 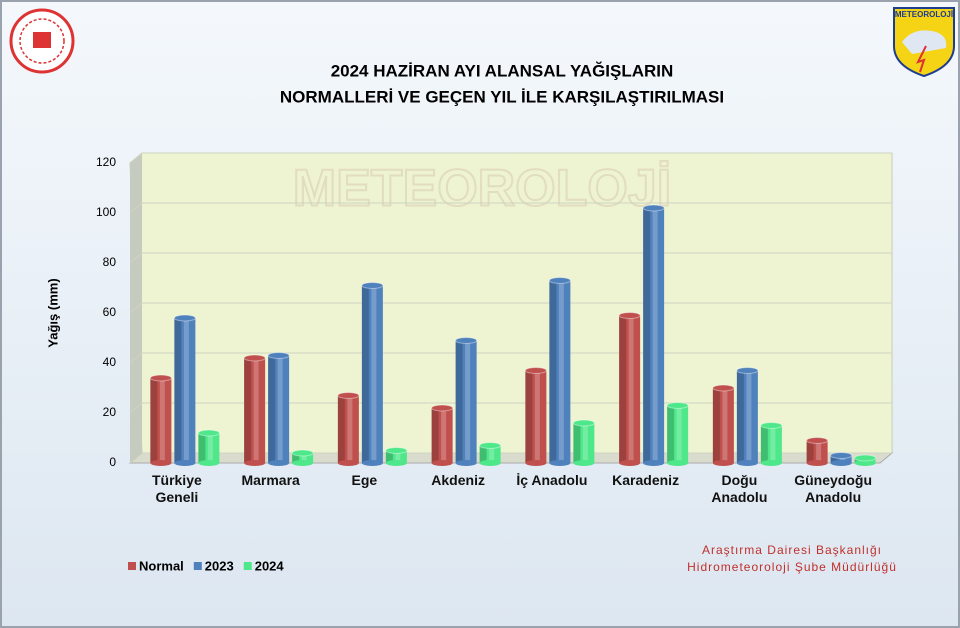 I want to click on x-tick-label: Ege, so click(x=364, y=480).